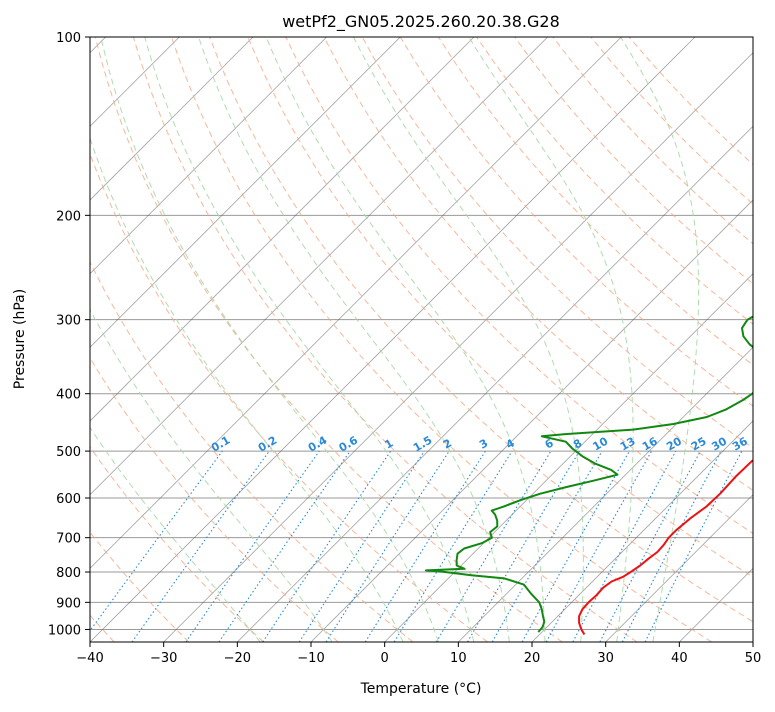 The image size is (775, 712). What do you see at coordinates (421, 689) in the screenshot?
I see `x-axis-label: Temperature (°C)` at bounding box center [421, 689].